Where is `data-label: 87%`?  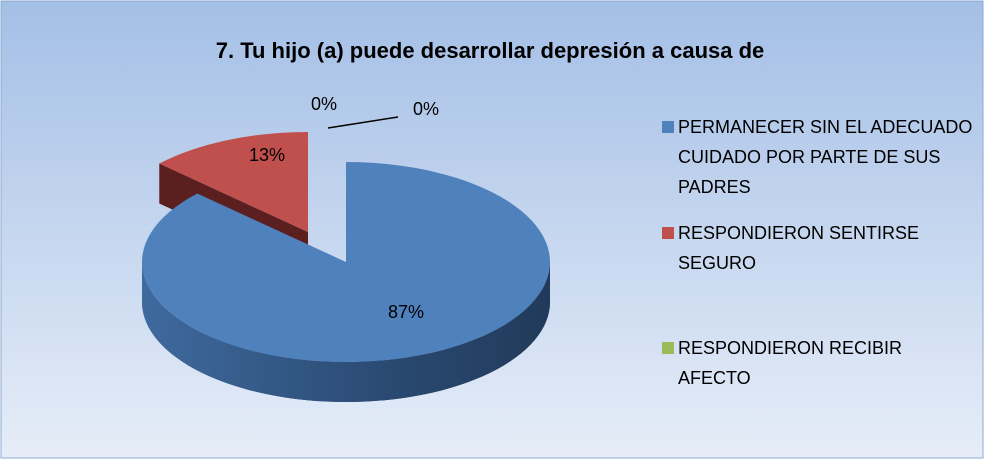 data-label: 87% is located at coordinates (406, 312).